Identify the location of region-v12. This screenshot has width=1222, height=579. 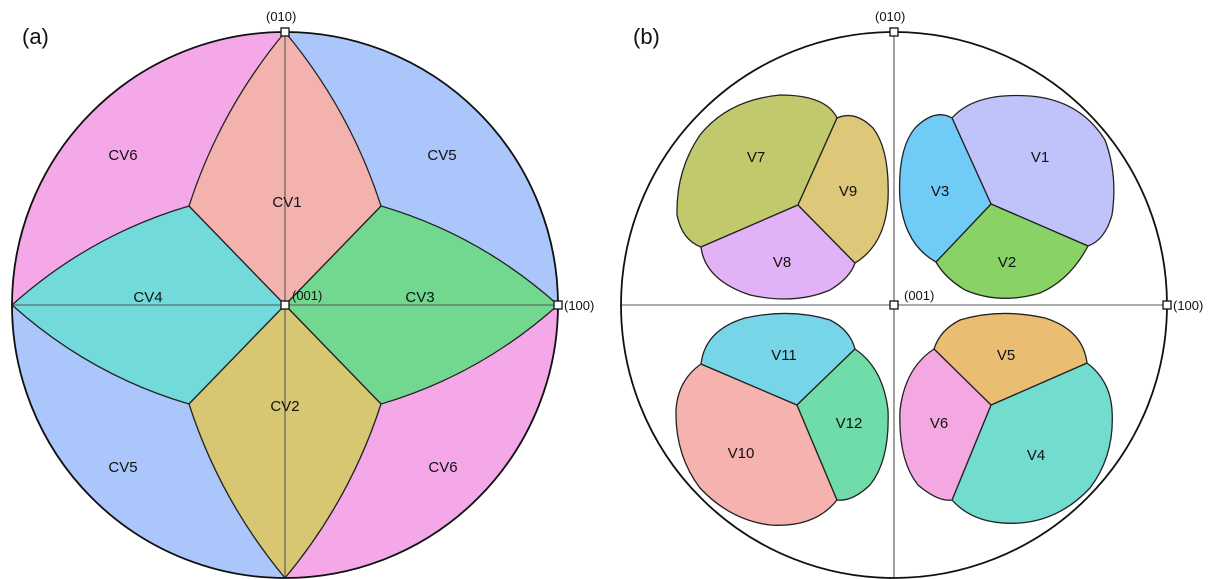
(842, 424).